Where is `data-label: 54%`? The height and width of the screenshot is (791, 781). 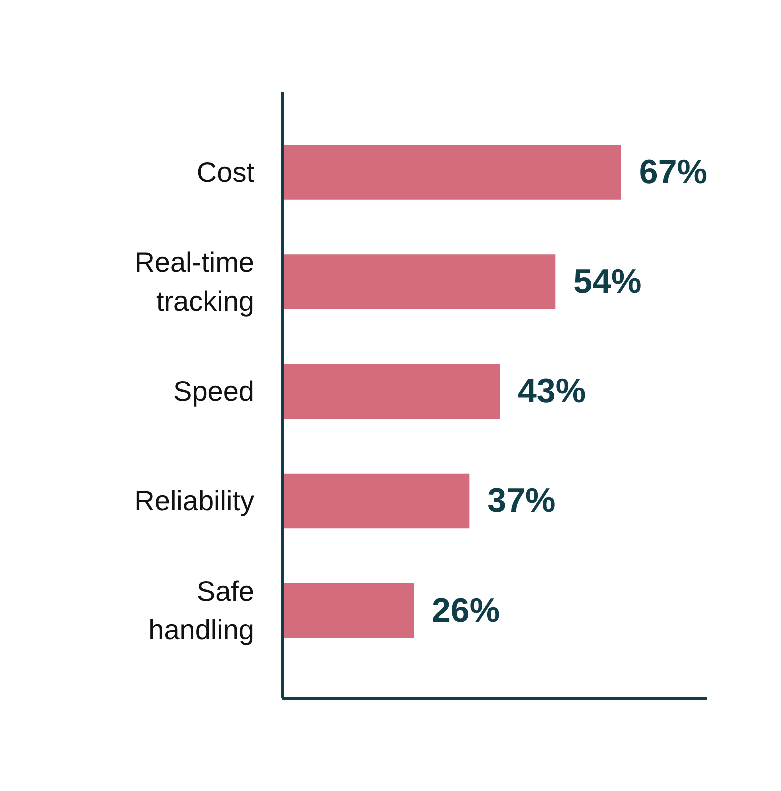
data-label: 54% is located at coordinates (608, 282).